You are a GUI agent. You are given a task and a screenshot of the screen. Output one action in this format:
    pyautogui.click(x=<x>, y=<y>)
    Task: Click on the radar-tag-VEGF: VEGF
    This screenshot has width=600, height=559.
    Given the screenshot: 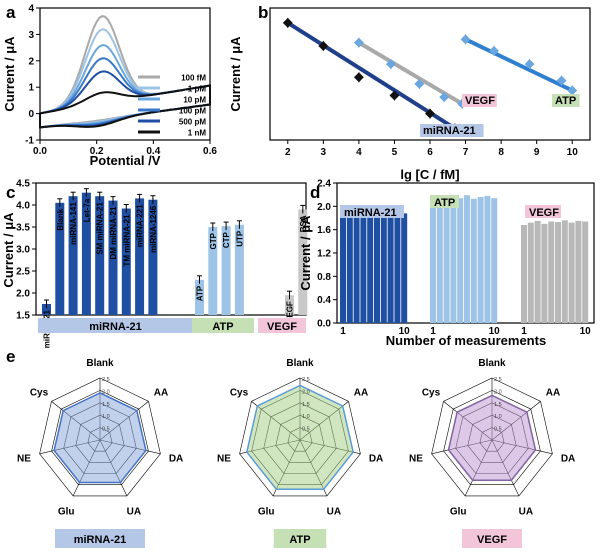 What is the action you would take?
    pyautogui.click(x=492, y=540)
    